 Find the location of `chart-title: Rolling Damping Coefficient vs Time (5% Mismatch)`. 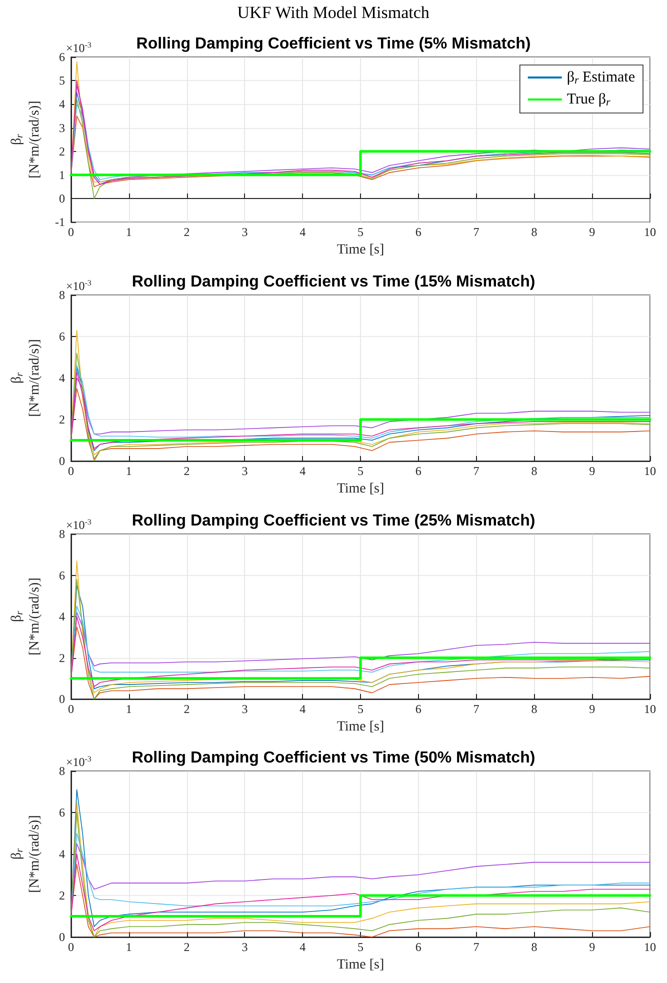

chart-title: Rolling Damping Coefficient vs Time (5% Mismatch) is located at coordinates (333, 44).